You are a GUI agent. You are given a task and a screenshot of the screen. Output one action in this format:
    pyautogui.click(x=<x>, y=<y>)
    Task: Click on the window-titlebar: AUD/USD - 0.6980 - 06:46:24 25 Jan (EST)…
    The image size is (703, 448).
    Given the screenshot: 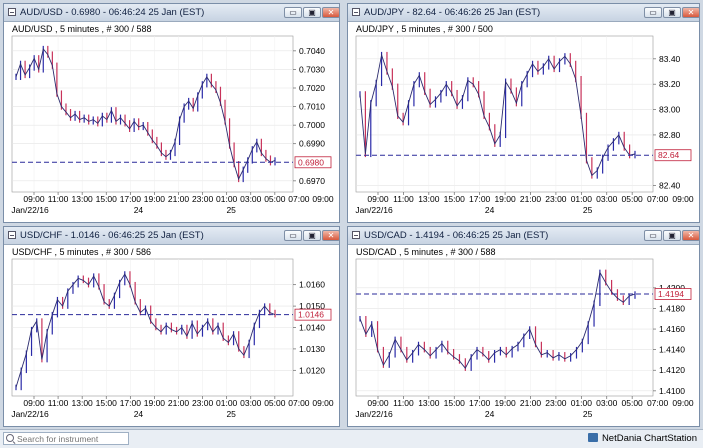 What is the action you would take?
    pyautogui.click(x=172, y=13)
    